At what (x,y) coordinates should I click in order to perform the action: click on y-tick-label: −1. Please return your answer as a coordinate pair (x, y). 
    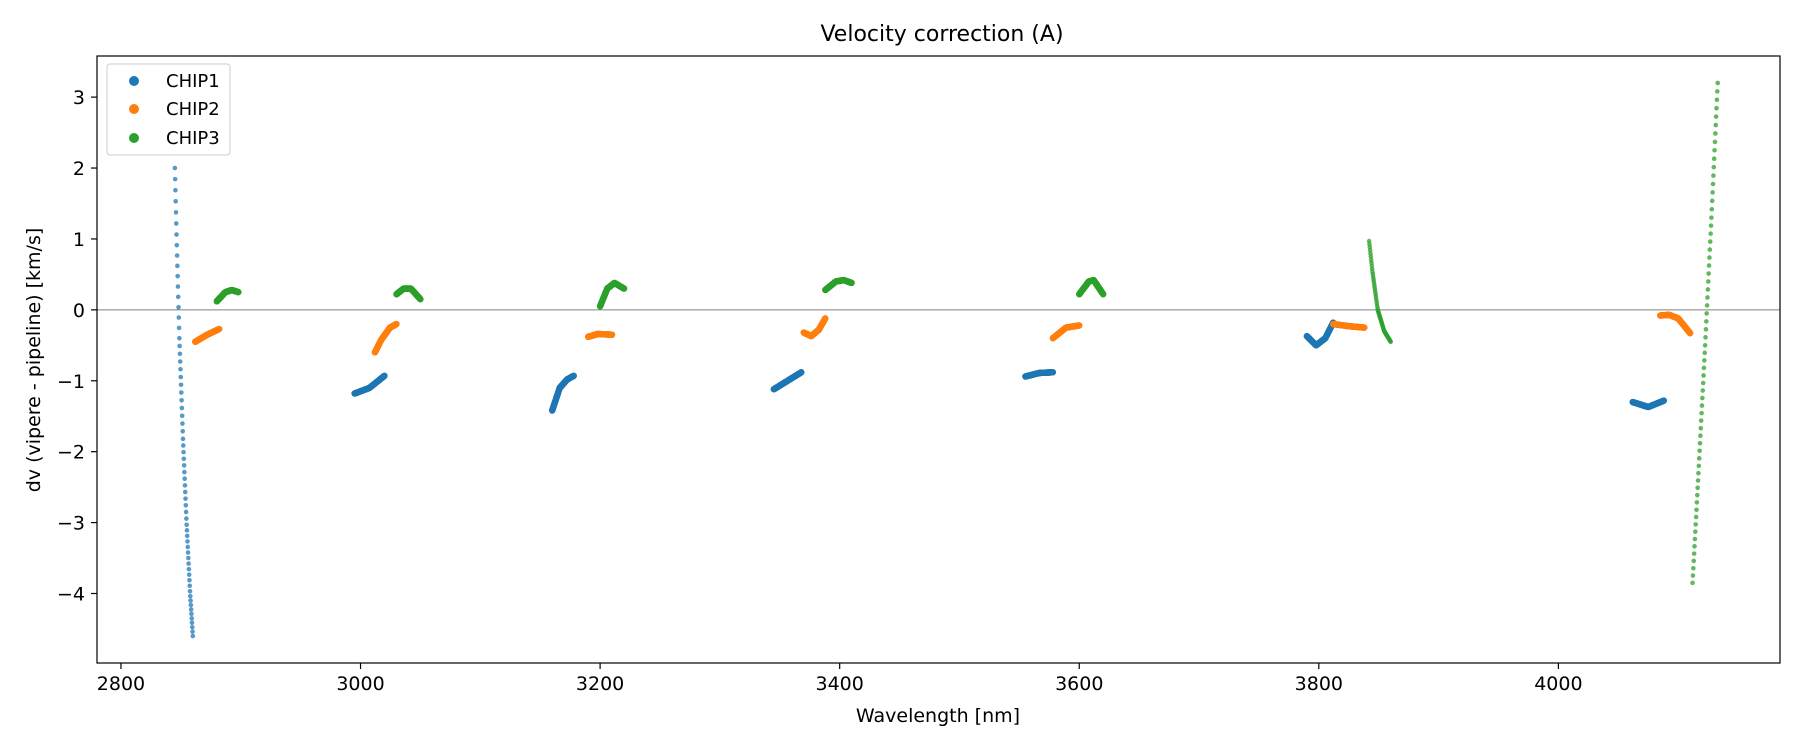
    Looking at the image, I should click on (71, 382).